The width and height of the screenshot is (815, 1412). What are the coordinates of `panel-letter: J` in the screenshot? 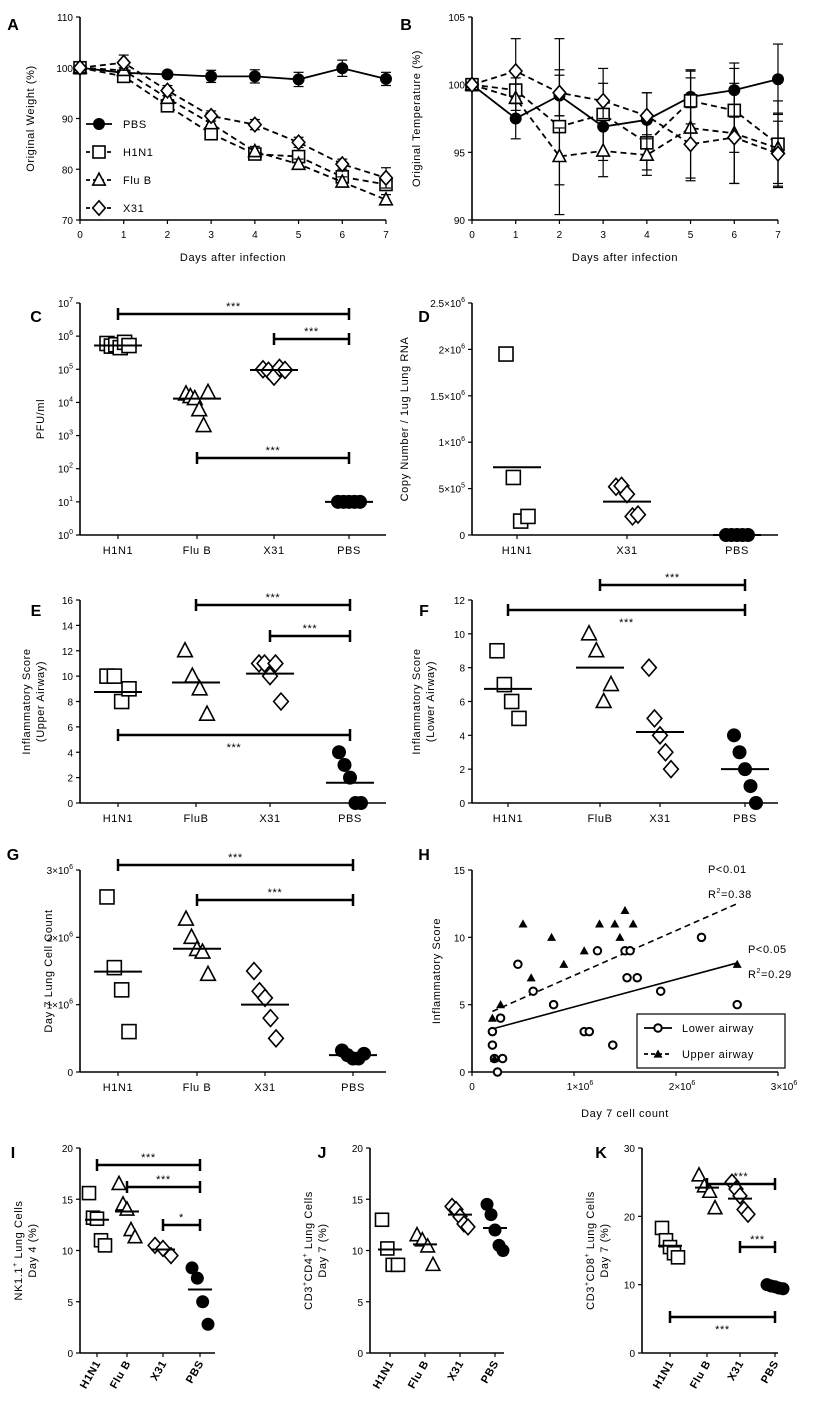 It's located at (322, 1153).